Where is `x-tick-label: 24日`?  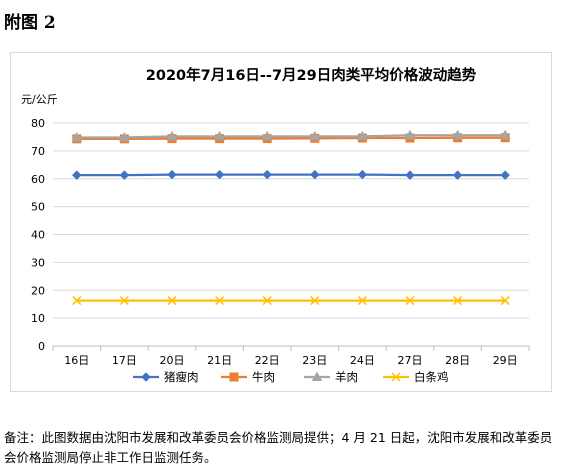
x-tick-label: 24日 is located at coordinates (362, 360).